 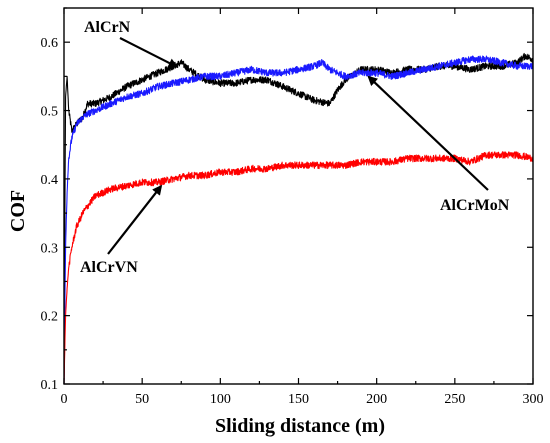 What do you see at coordinates (135, 219) in the screenshot?
I see `annotation-arrow-alcrvn` at bounding box center [135, 219].